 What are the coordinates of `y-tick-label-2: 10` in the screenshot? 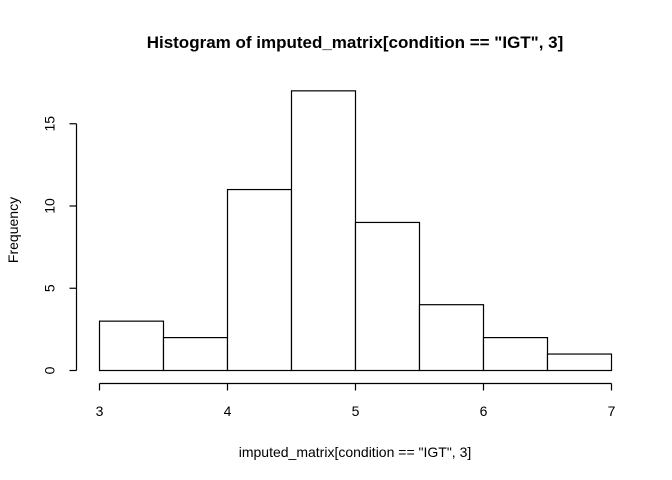 It's located at (50, 206).